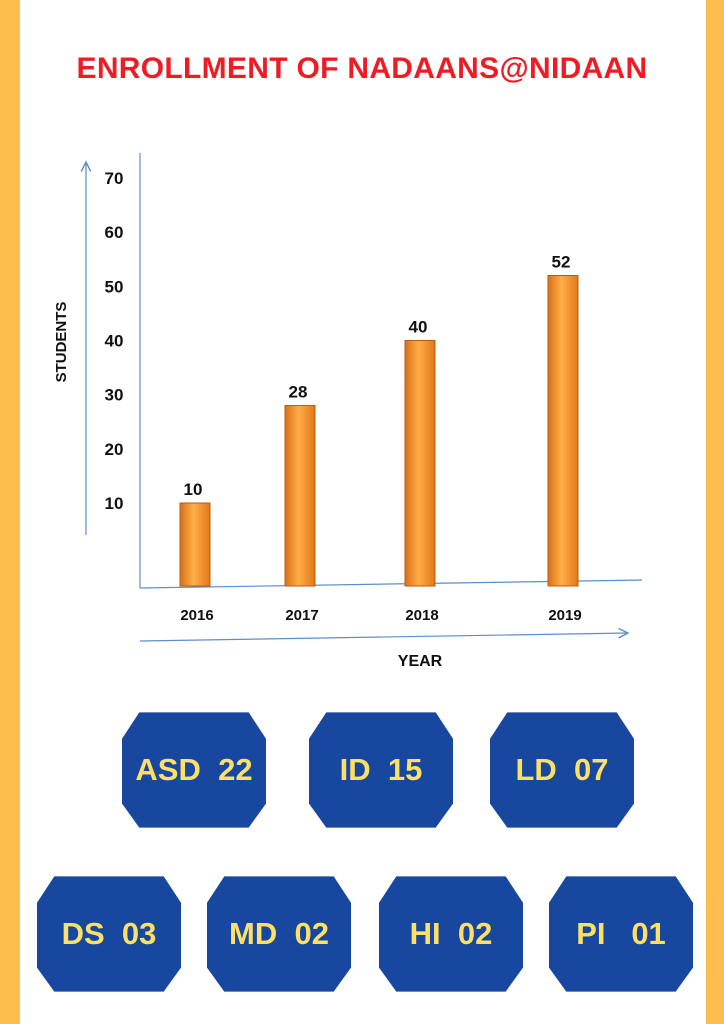  I want to click on y-tick-label: 20, so click(114, 449).